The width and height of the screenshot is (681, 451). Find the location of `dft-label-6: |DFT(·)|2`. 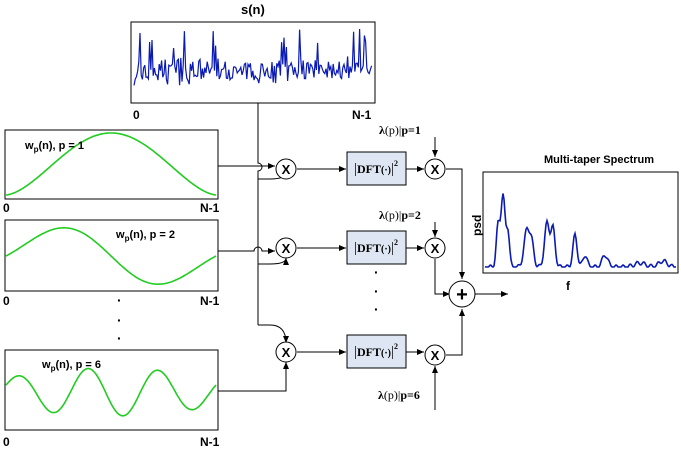

dft-label-6: |DFT(·)|2 is located at coordinates (376, 351).